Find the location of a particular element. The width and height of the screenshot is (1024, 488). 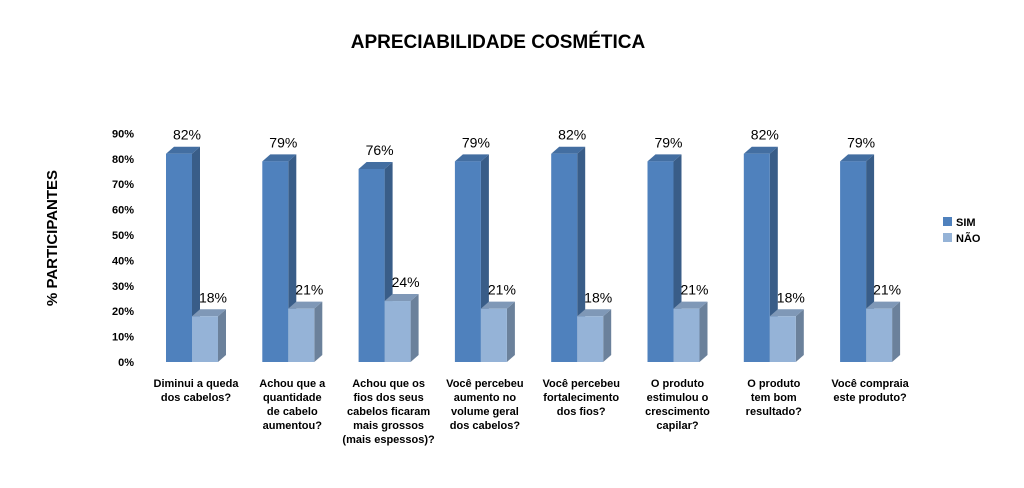

y-tick-label: 60% is located at coordinates (123, 211).